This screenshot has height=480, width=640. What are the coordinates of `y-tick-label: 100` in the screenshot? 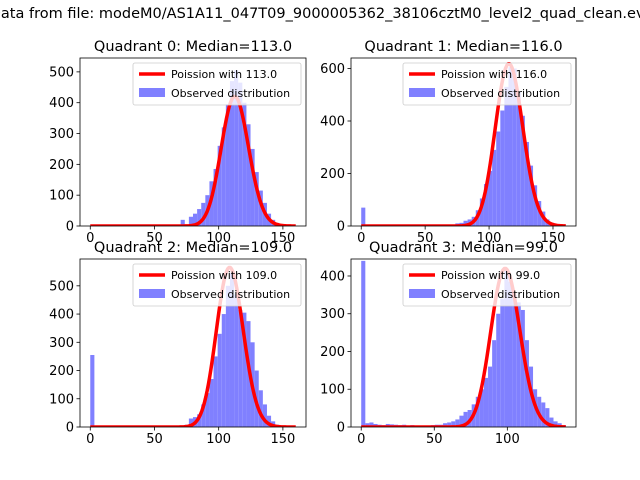 It's located at (332, 390).